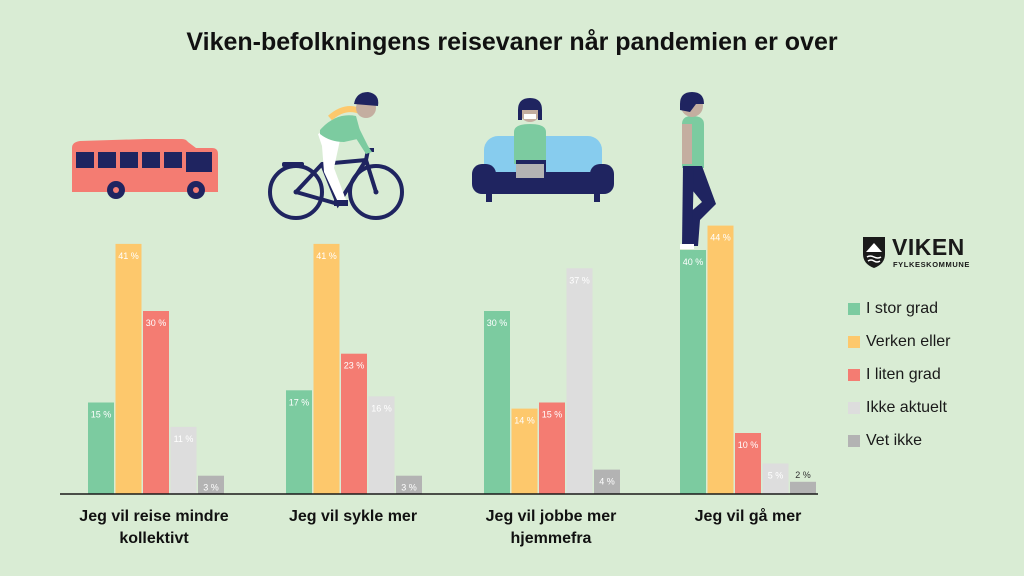 The width and height of the screenshot is (1024, 576). I want to click on person-on-sofa-icon, so click(543, 150).